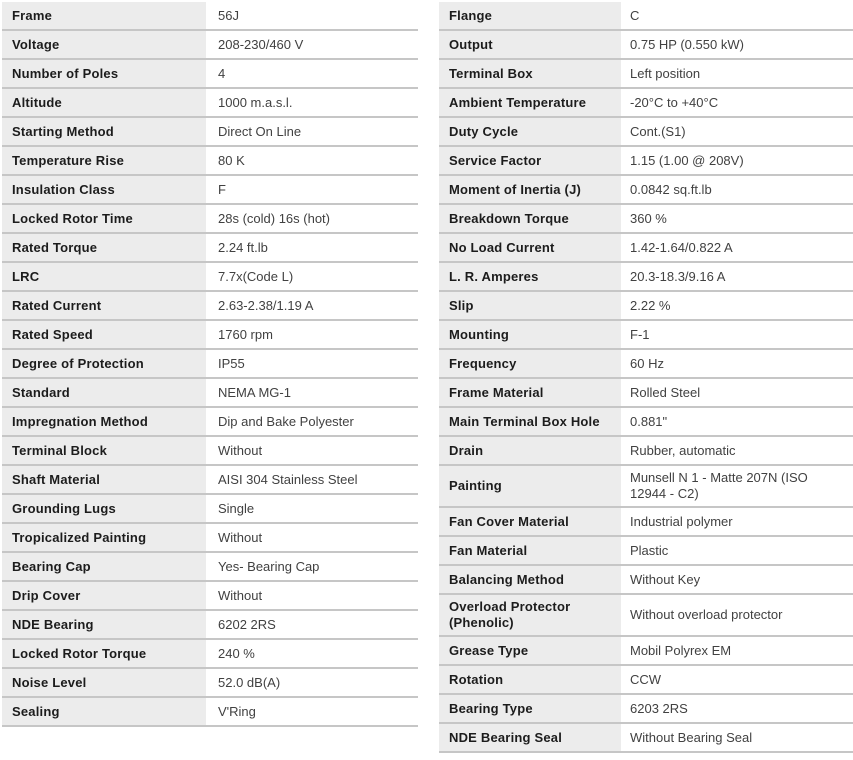 This screenshot has height=760, width=853. I want to click on spec-value: 2.63-2.38/1.19 A, so click(312, 305).